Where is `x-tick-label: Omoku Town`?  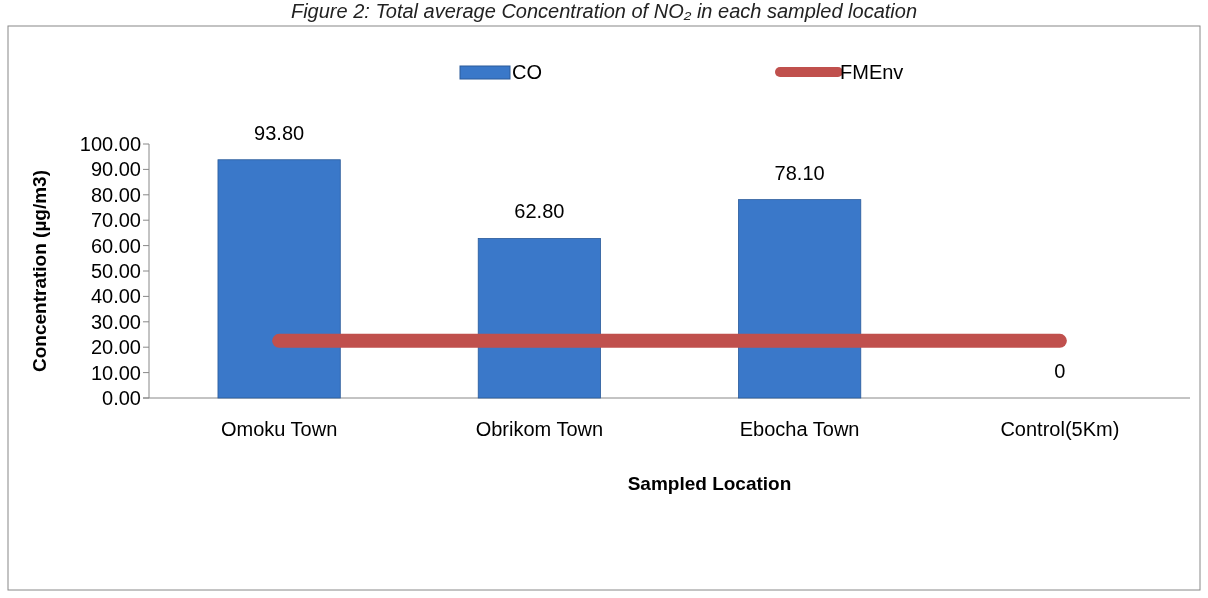 x-tick-label: Omoku Town is located at coordinates (279, 429).